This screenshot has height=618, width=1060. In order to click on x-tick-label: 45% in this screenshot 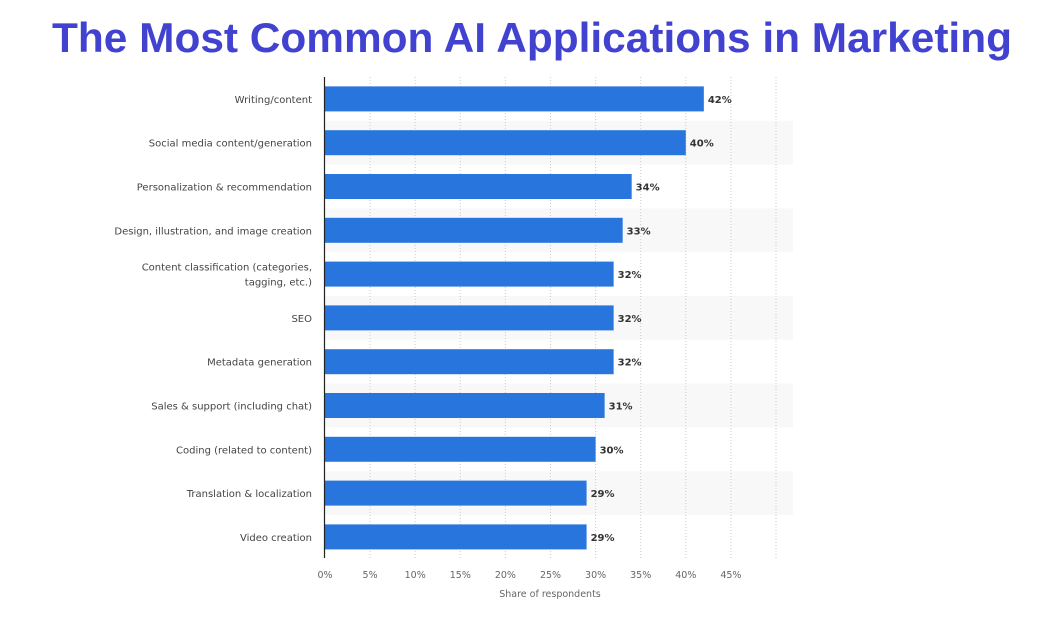, I will do `click(730, 575)`.